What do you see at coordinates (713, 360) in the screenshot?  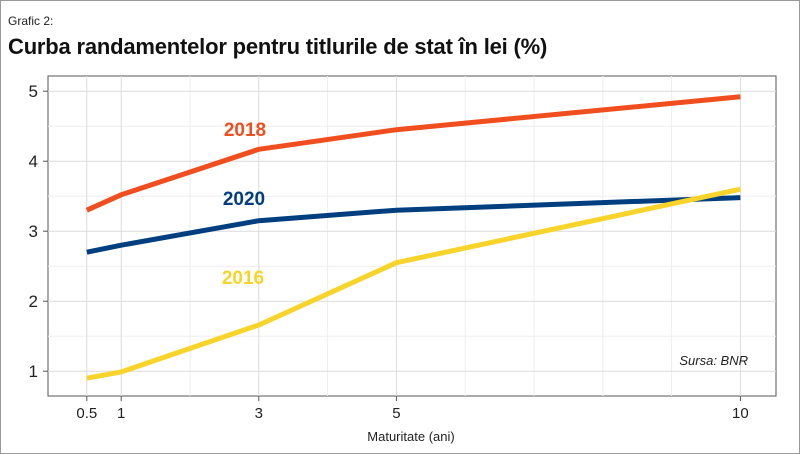 I see `source-note: Sursa: BNR` at bounding box center [713, 360].